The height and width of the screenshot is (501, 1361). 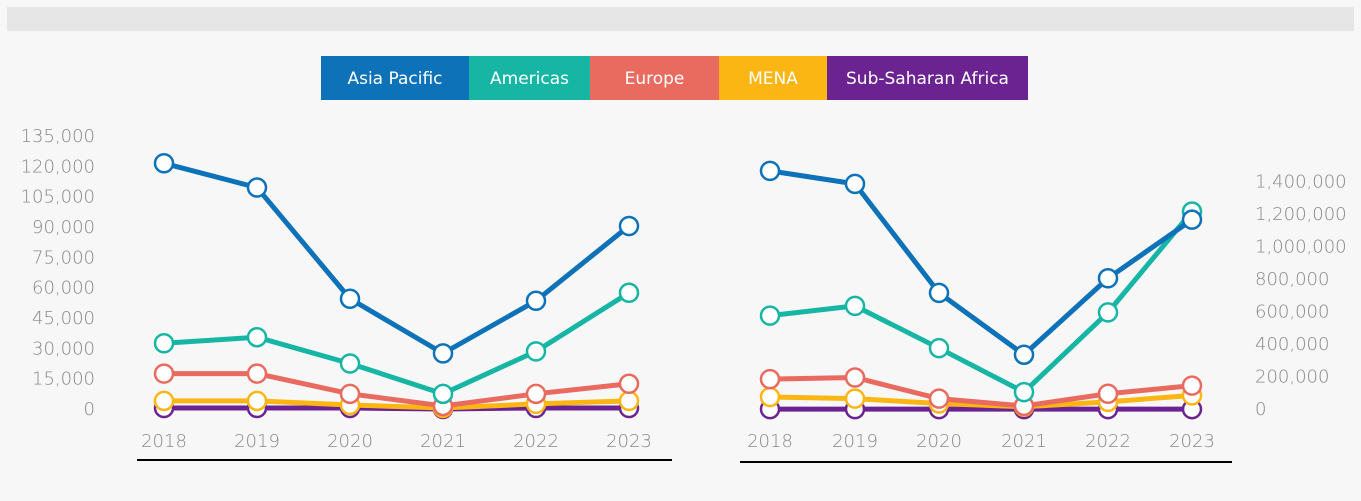 What do you see at coordinates (680, 19) in the screenshot?
I see `top-strip` at bounding box center [680, 19].